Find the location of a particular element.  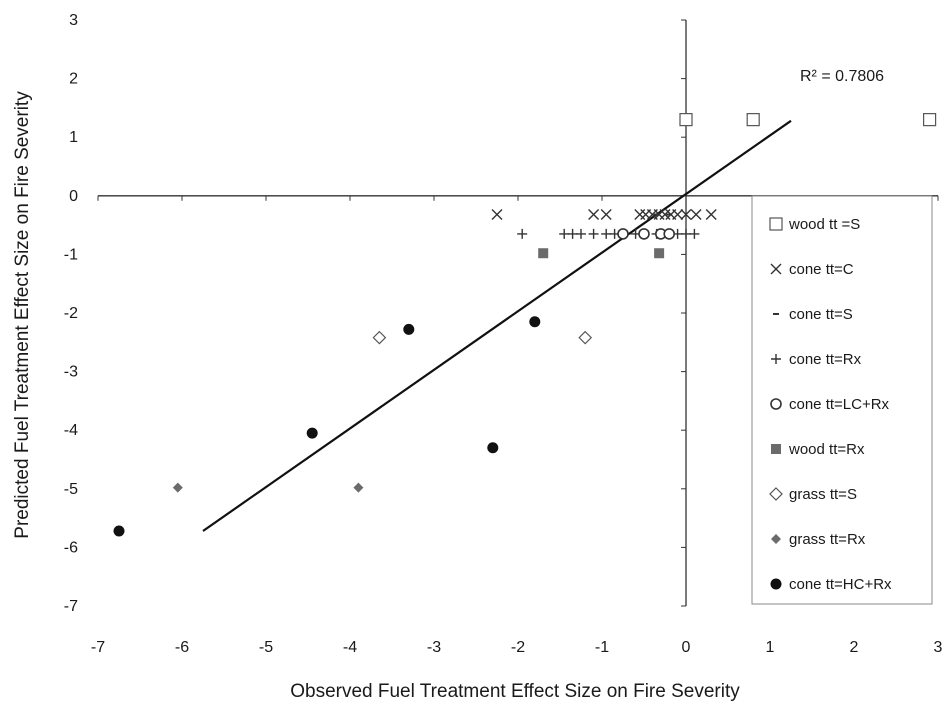

x-tick-label: -3 is located at coordinates (434, 647).